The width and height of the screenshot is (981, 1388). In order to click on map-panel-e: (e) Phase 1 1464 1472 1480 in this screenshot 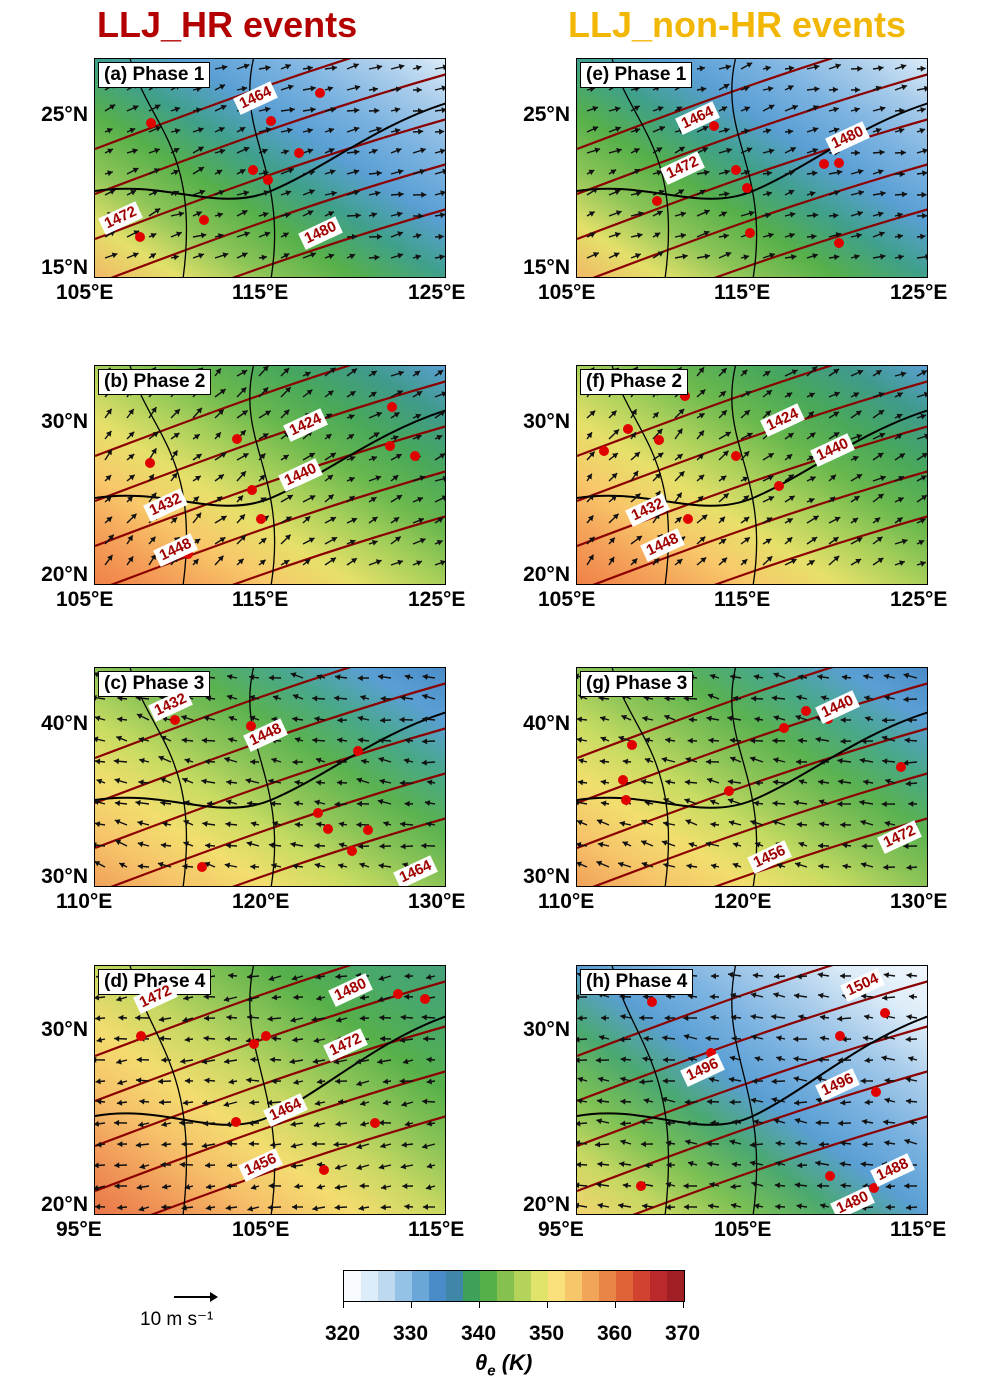, I will do `click(752, 168)`.